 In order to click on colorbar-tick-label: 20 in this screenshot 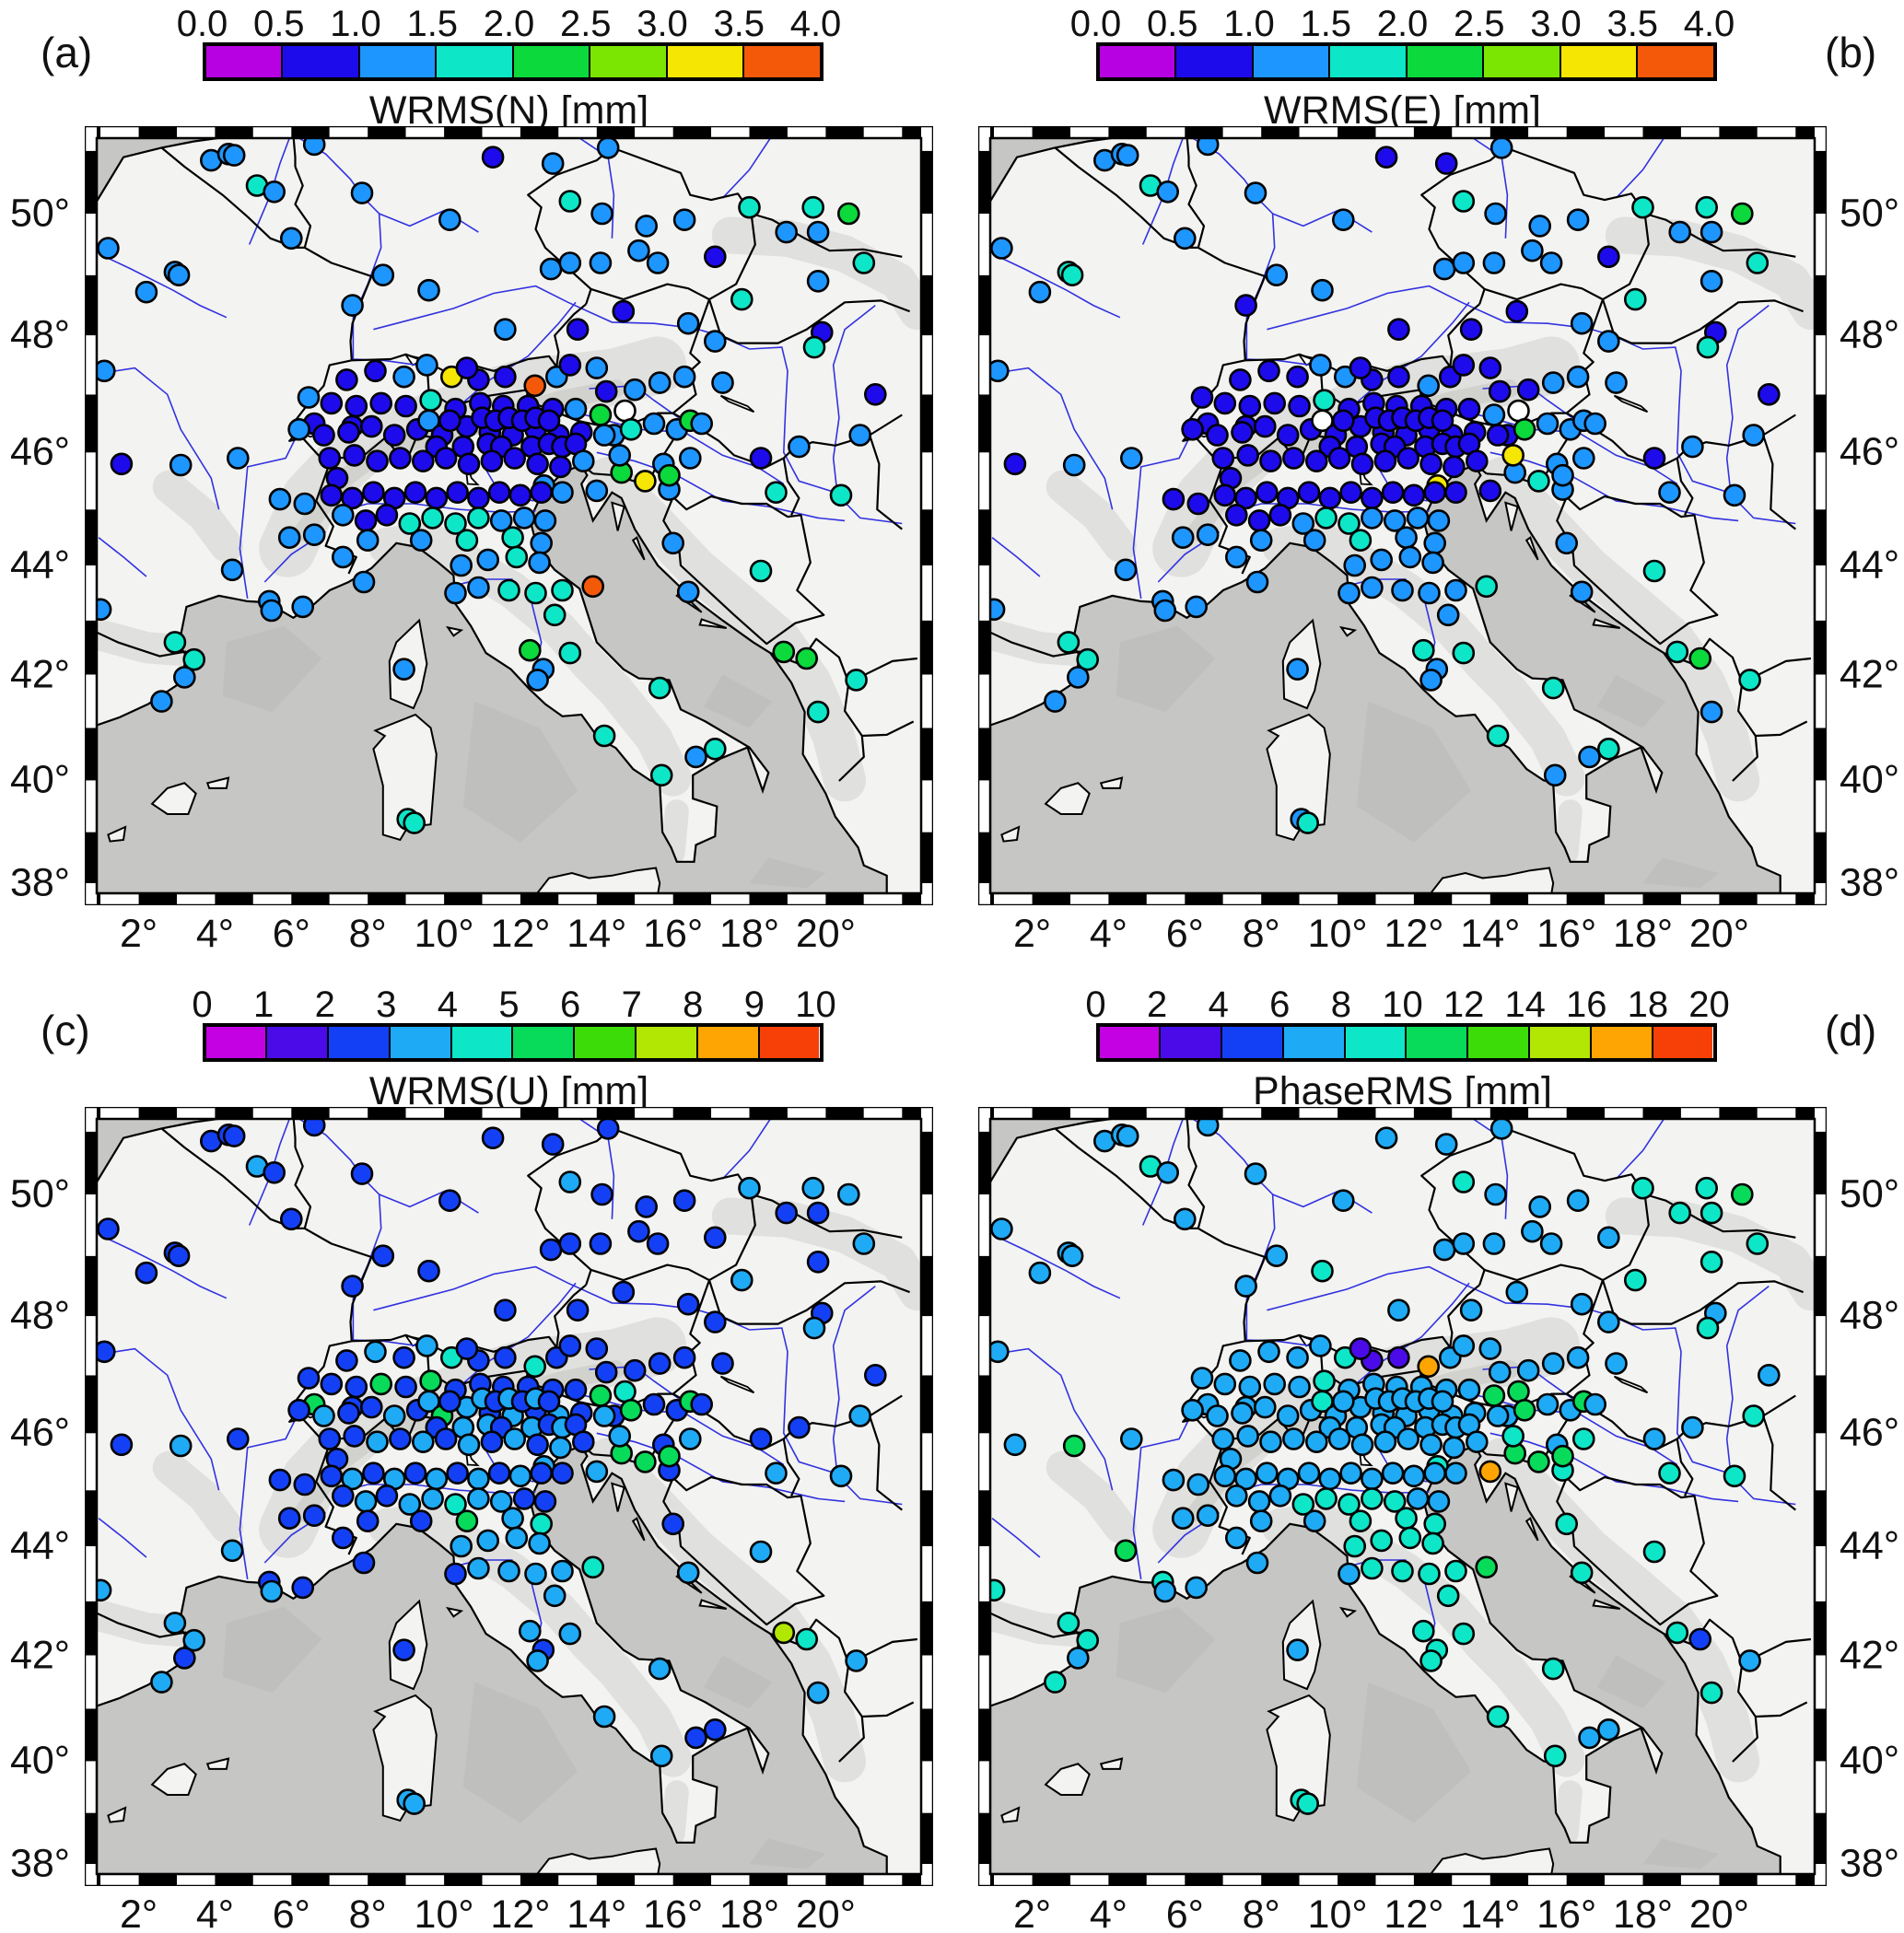, I will do `click(1709, 1004)`.